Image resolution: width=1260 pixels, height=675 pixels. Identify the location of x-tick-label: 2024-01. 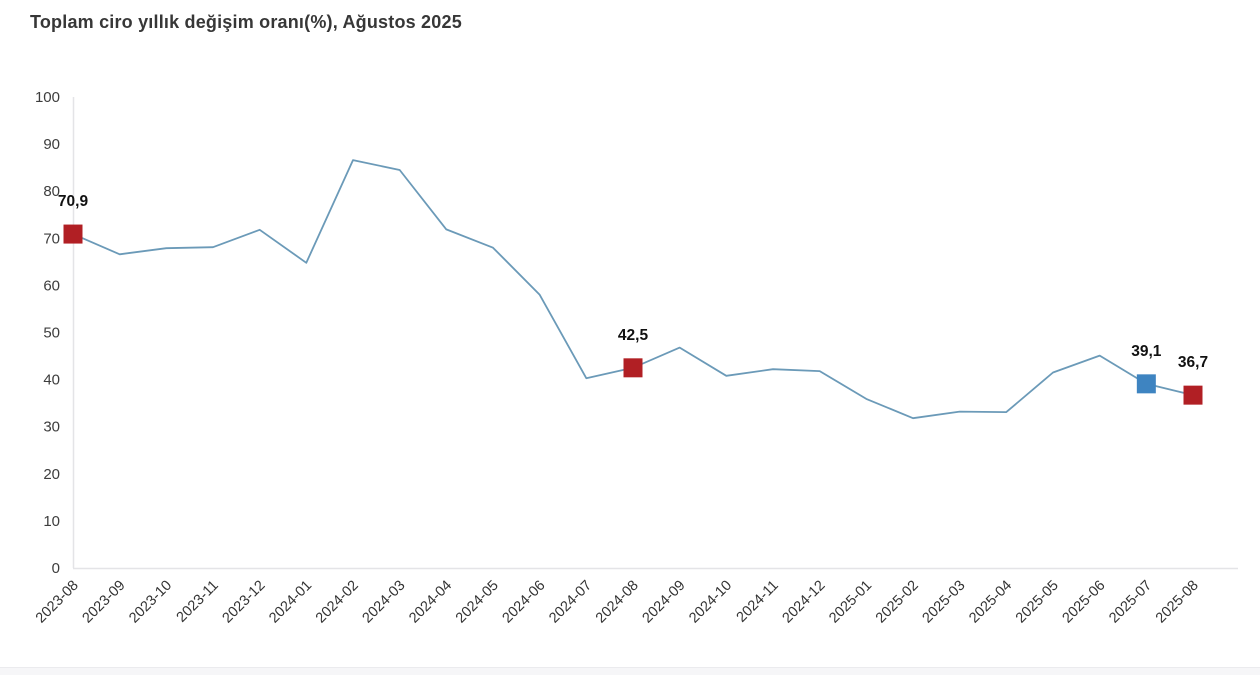
(290, 602).